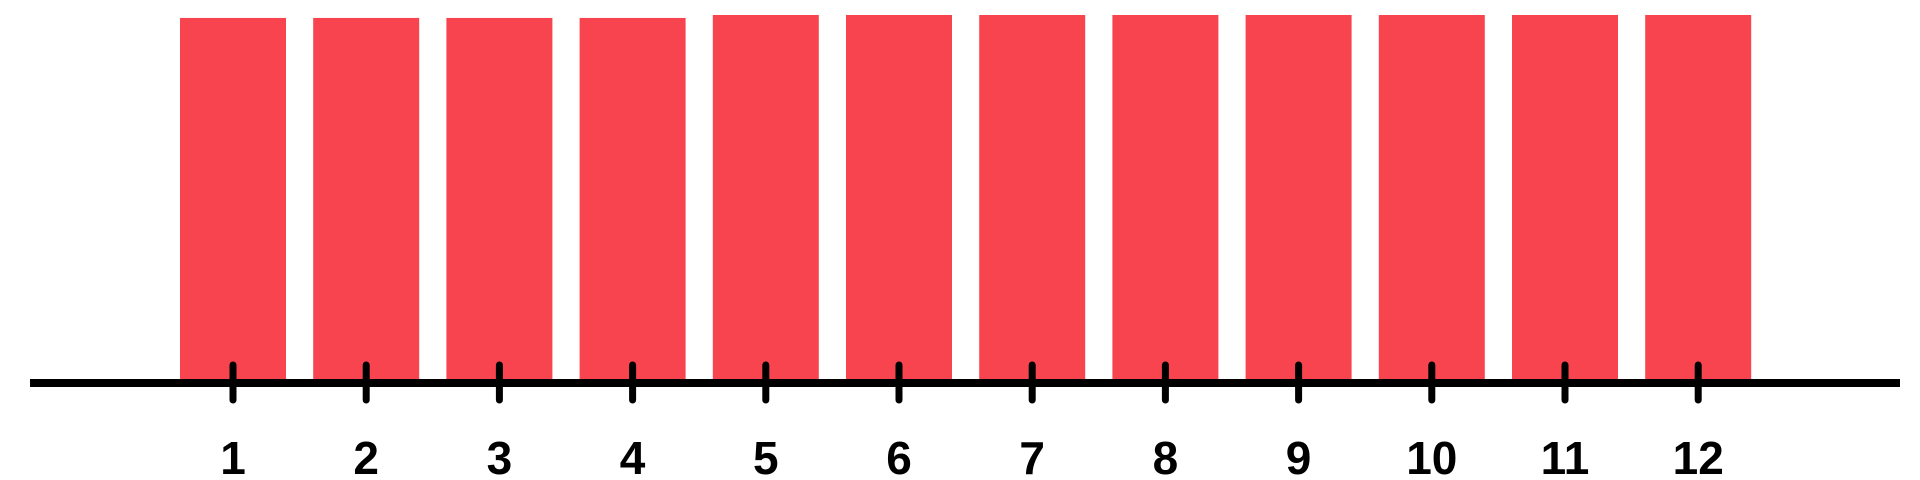 This screenshot has width=1920, height=480. Describe the element at coordinates (1431, 456) in the screenshot. I see `x-tick-label-10: 10` at that location.